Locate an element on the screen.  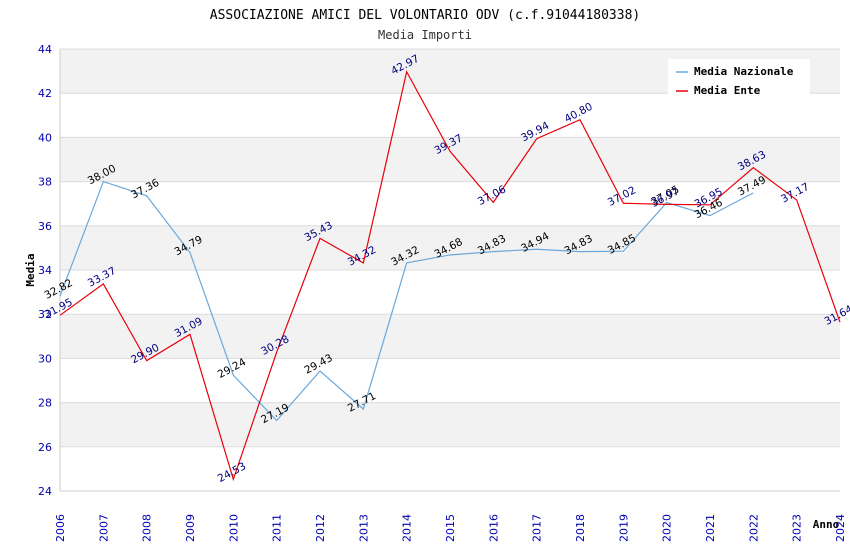
x-tick-label: 2020 is located at coordinates (667, 528).